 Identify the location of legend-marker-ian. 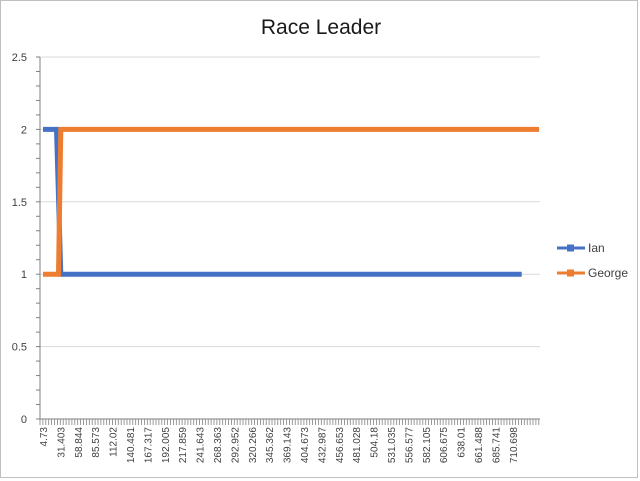
(570, 248).